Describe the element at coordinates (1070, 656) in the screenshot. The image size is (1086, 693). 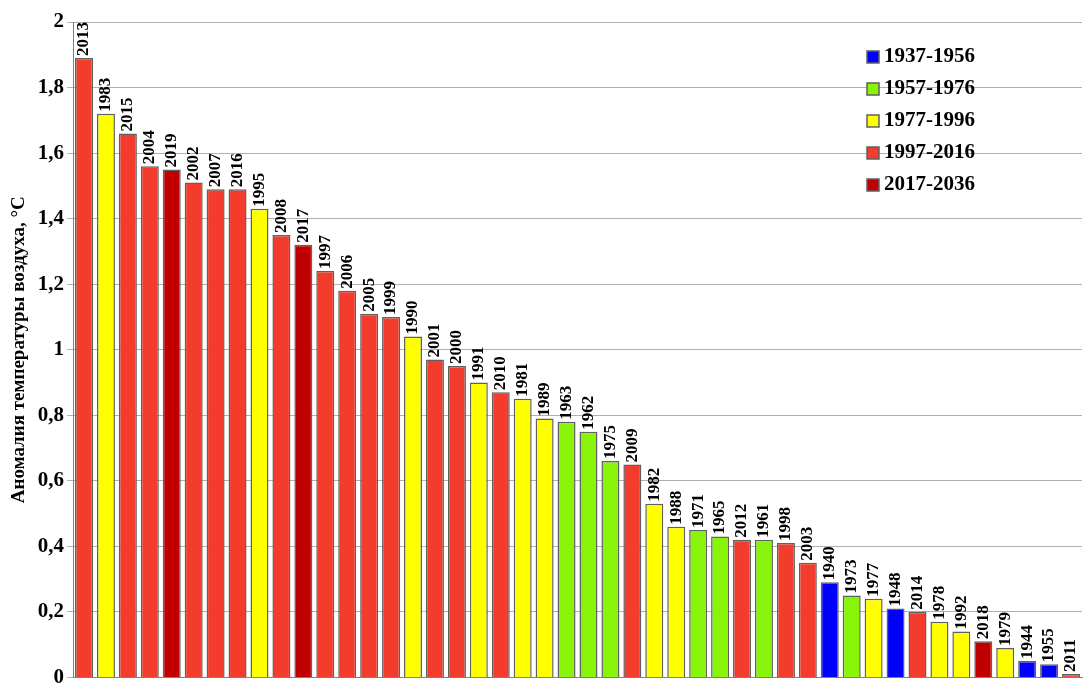
I see `x-tick-label: 2011` at that location.